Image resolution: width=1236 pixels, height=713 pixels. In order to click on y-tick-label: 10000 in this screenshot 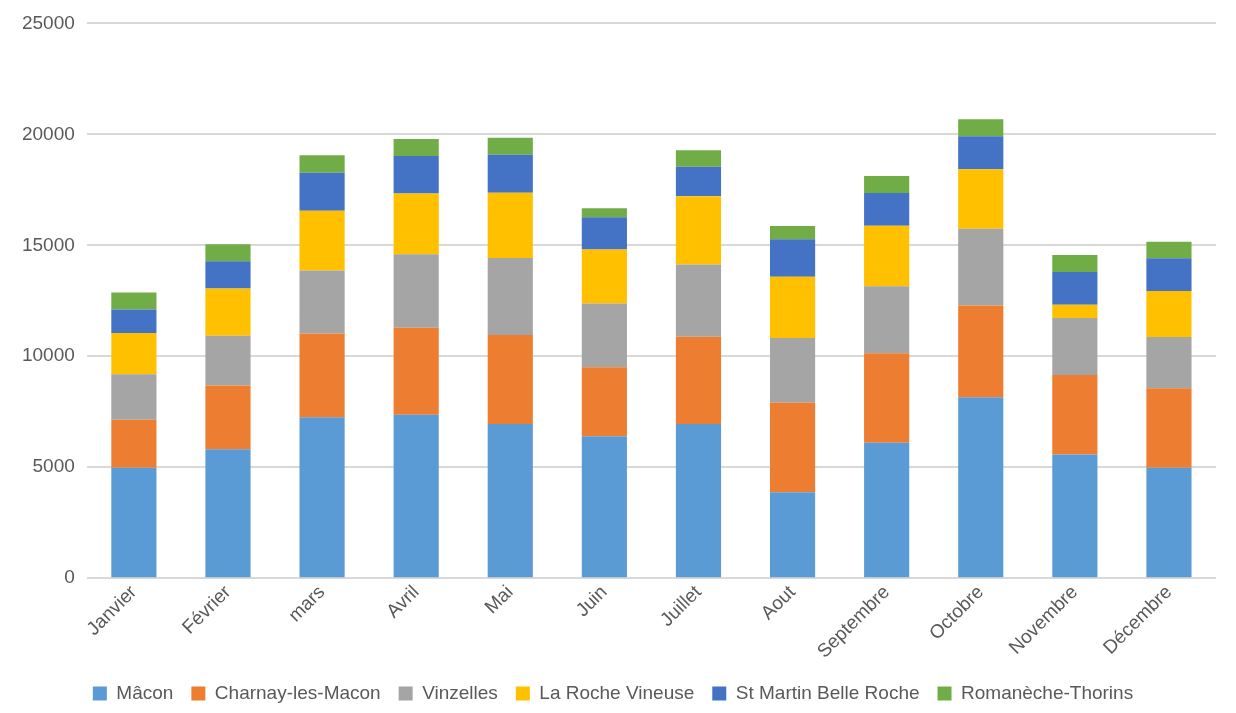, I will do `click(48, 355)`.